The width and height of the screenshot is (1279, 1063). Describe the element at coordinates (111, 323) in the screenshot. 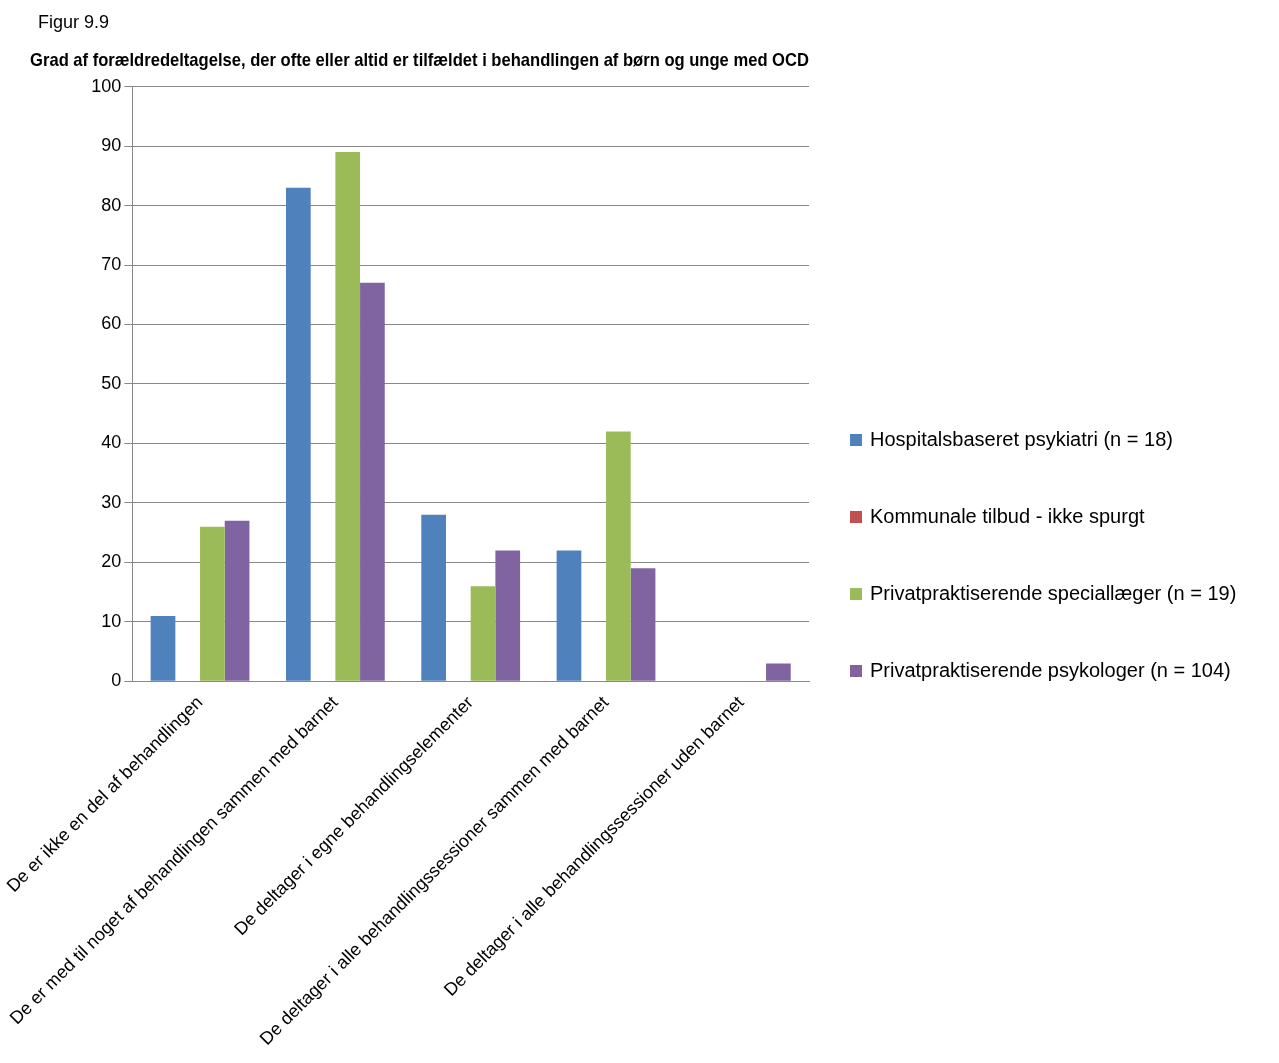

I see `y-tick-label: 60` at that location.